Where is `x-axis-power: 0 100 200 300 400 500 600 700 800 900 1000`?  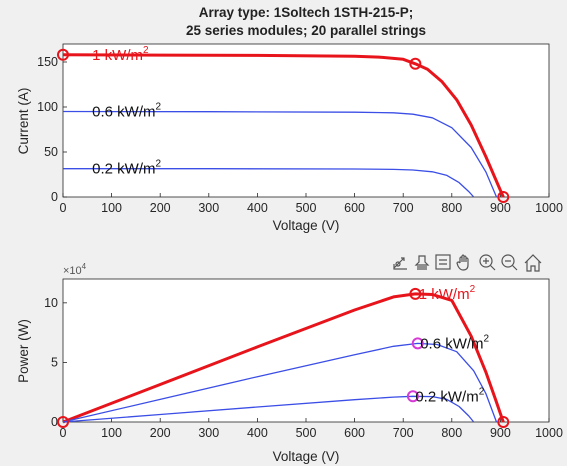
x-axis-power: 0 100 200 300 400 500 600 700 800 900 1000 is located at coordinates (311, 429).